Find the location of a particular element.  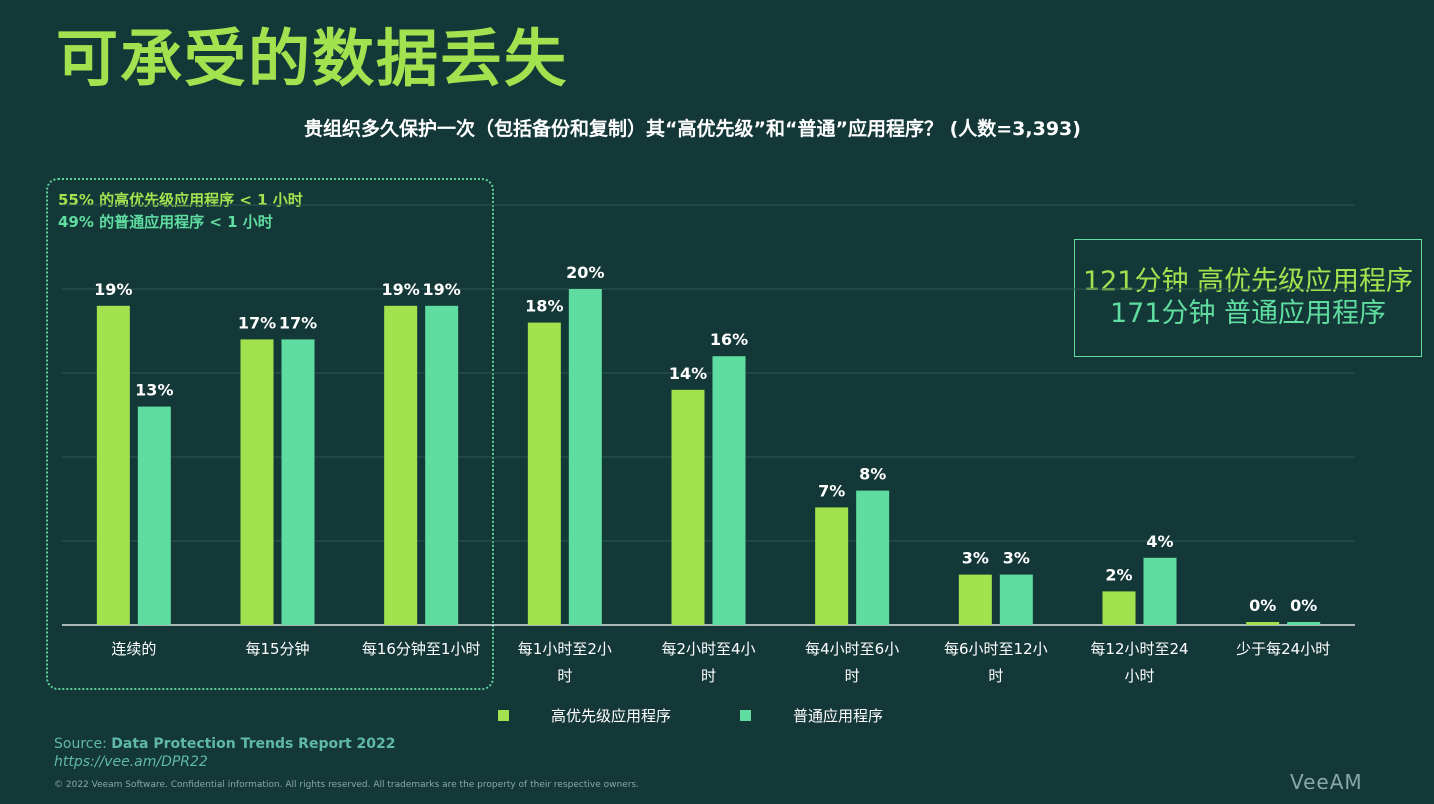

category-label: 小时 is located at coordinates (1139, 676).